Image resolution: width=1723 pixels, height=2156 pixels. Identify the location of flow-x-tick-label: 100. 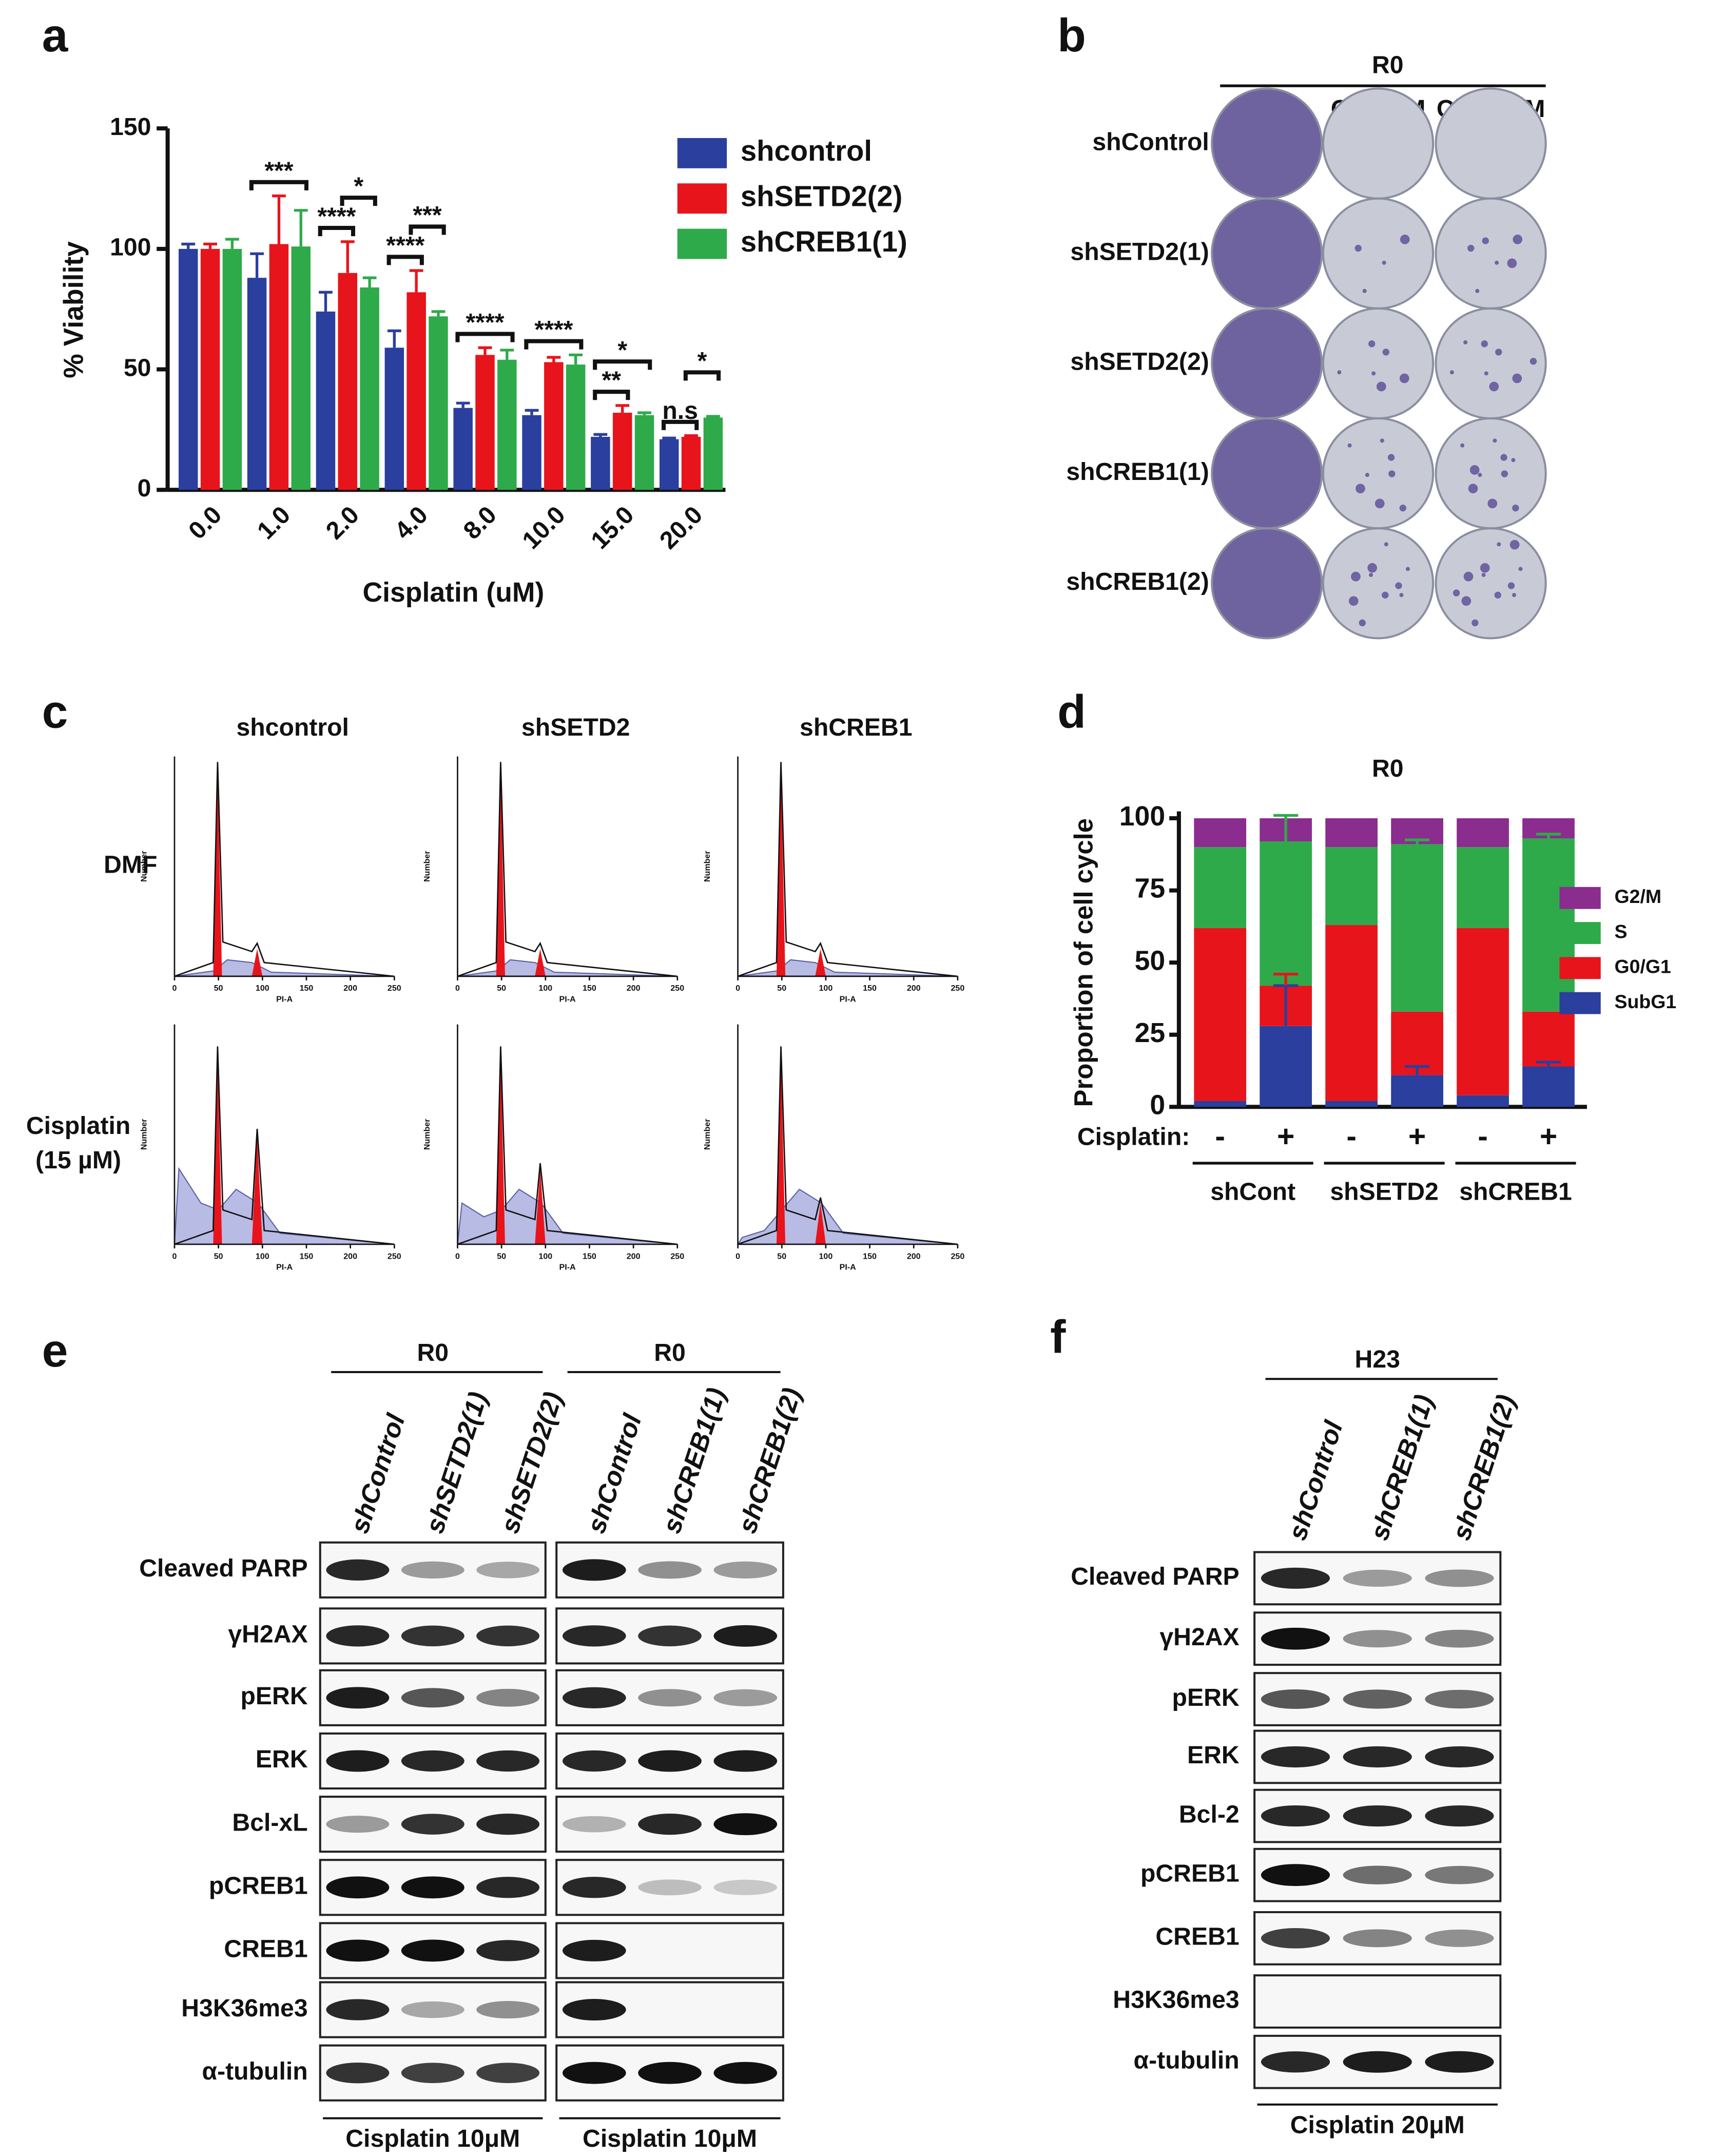
(262, 1256).